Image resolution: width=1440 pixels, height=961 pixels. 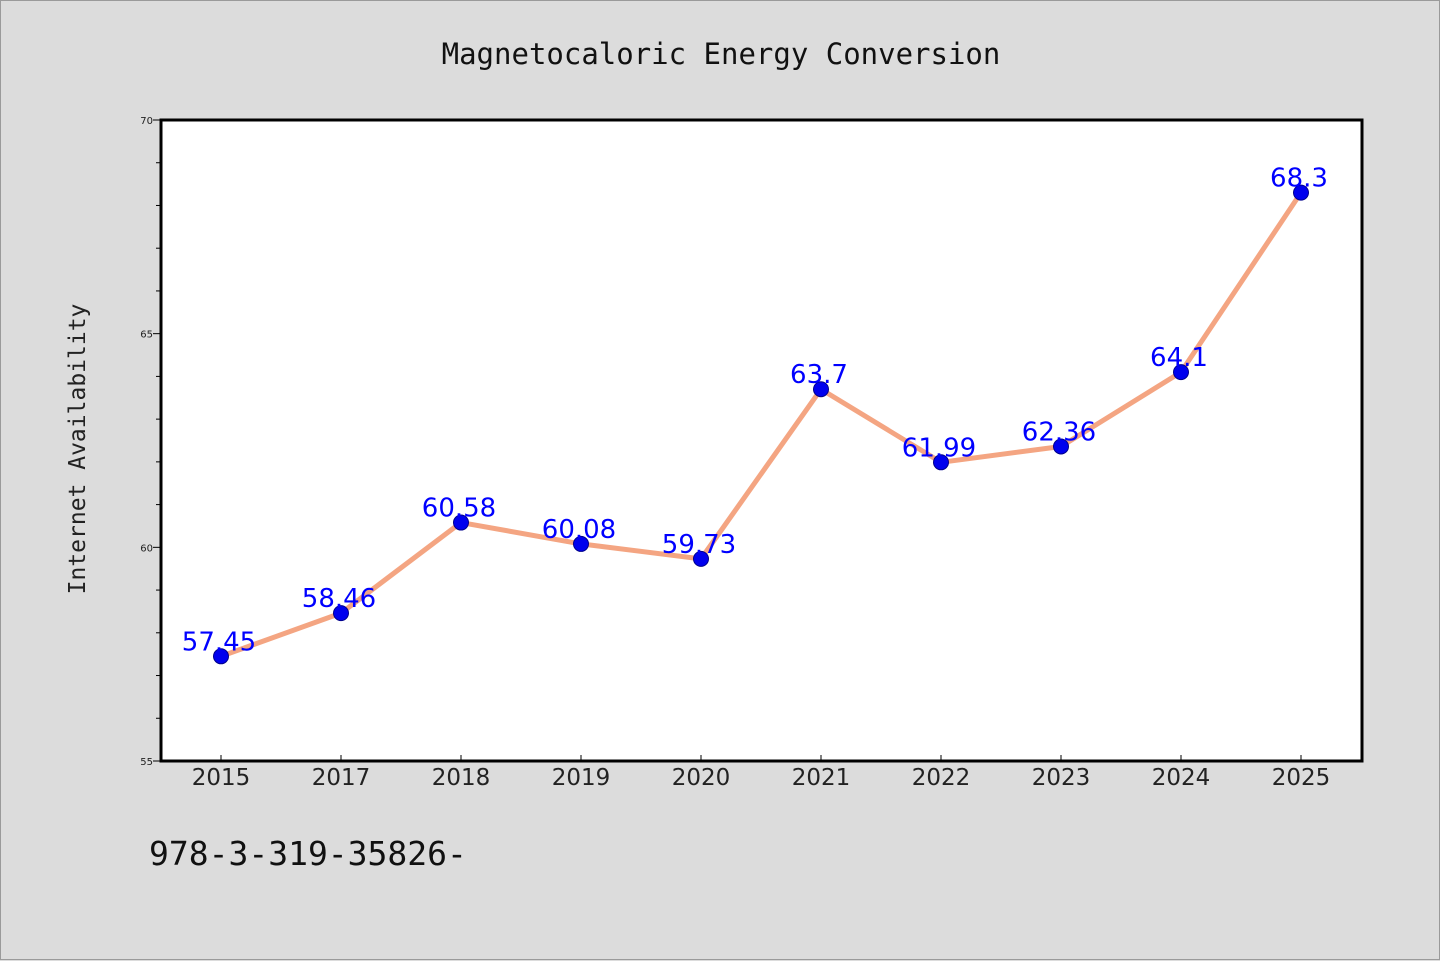 What do you see at coordinates (339, 599) in the screenshot?
I see `data-label: 58.46` at bounding box center [339, 599].